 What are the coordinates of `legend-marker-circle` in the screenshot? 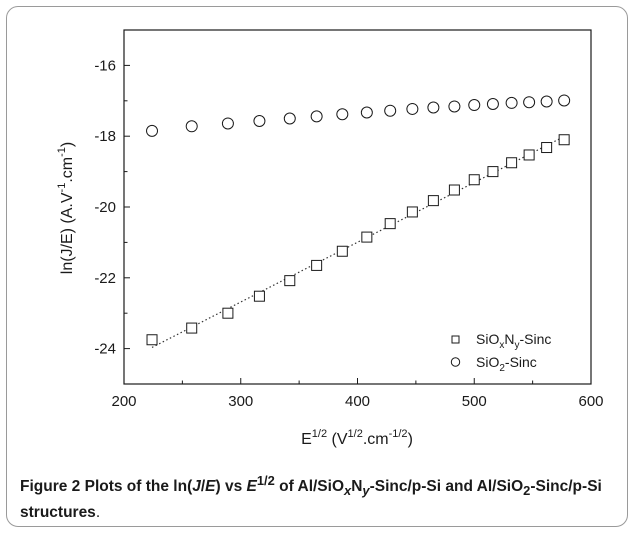 It's located at (455, 362).